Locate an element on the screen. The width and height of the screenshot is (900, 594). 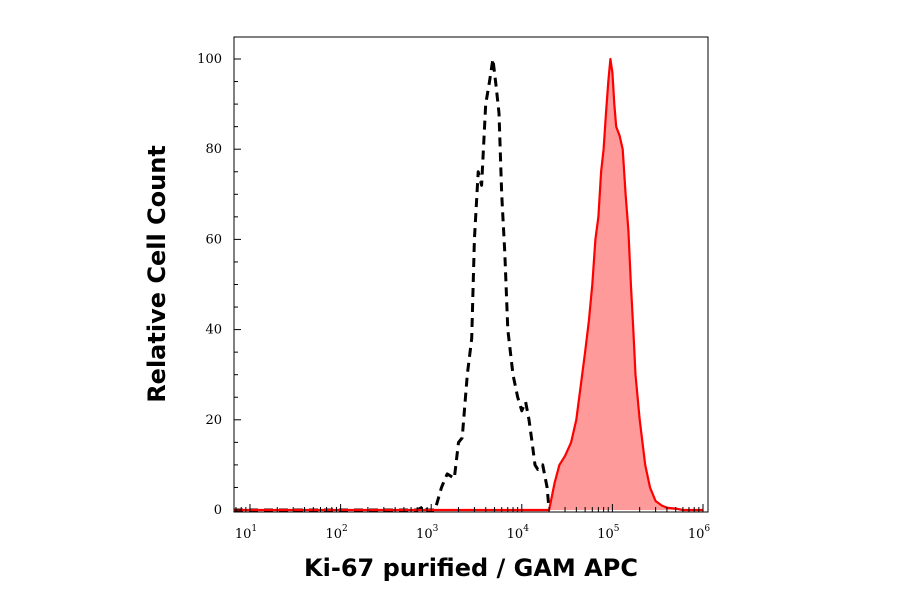
x-tick-label: 10² is located at coordinates (336, 533).